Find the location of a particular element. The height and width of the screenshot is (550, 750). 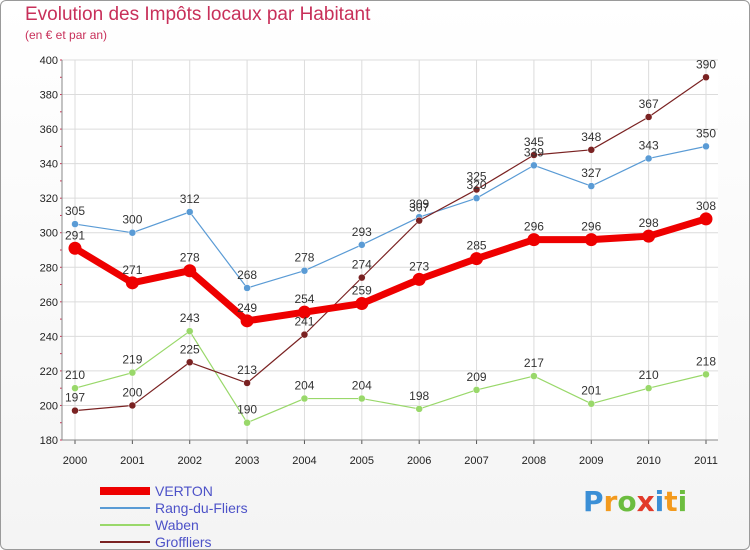

y-tick-label: 240 is located at coordinates (49, 337).